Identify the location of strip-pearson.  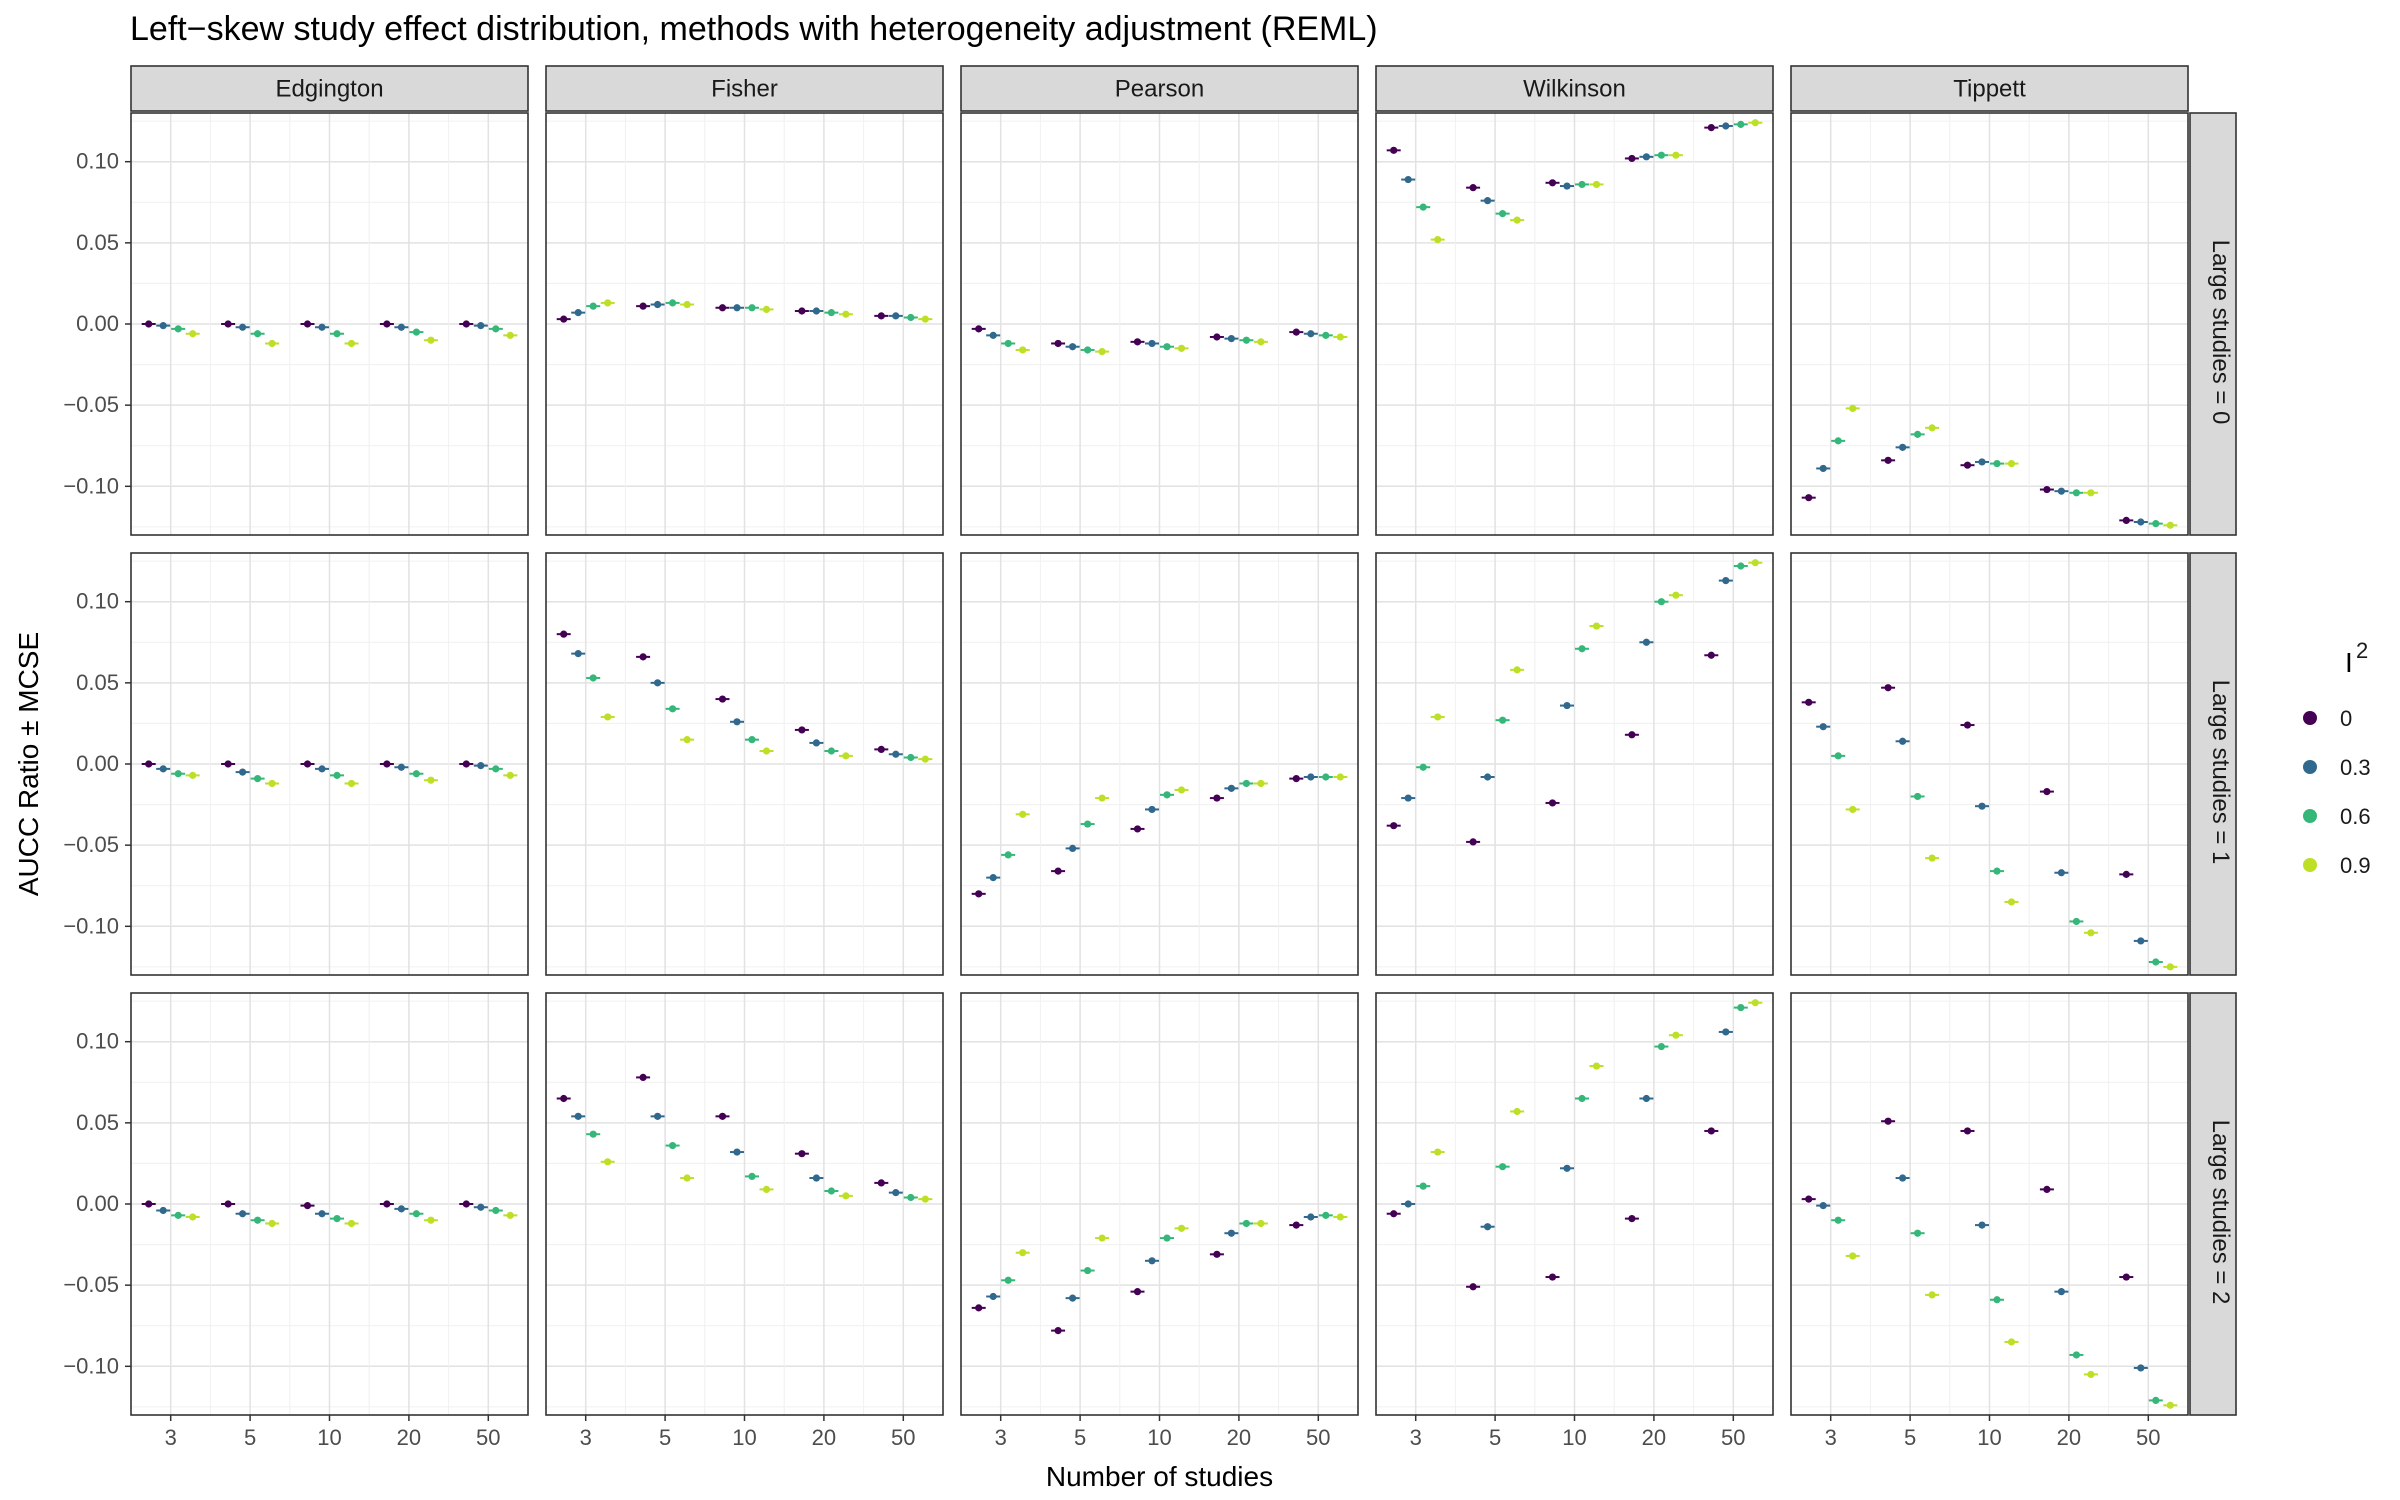
(1159, 88).